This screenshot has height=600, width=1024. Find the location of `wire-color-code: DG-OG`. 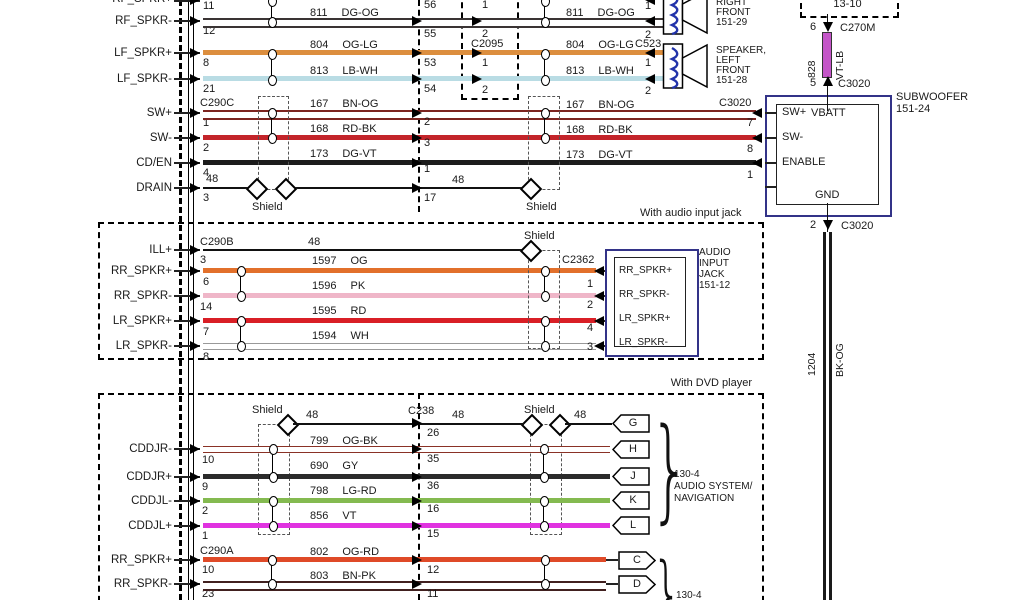

wire-color-code: DG-OG is located at coordinates (616, 13).